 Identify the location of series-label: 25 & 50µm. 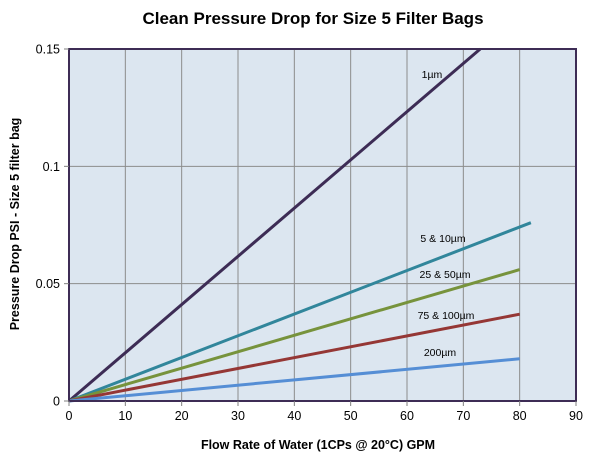
(445, 275).